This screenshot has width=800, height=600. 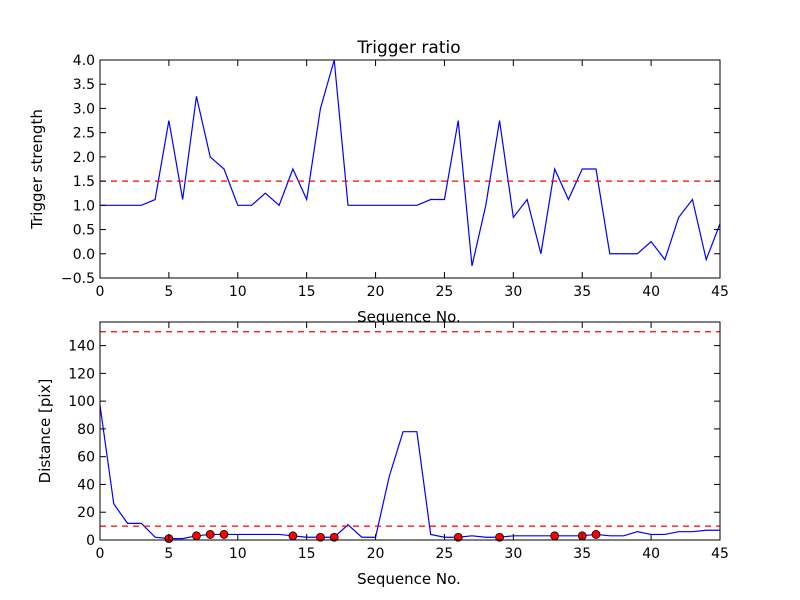 What do you see at coordinates (84, 182) in the screenshot?
I see `y-tick-label: 1.5` at bounding box center [84, 182].